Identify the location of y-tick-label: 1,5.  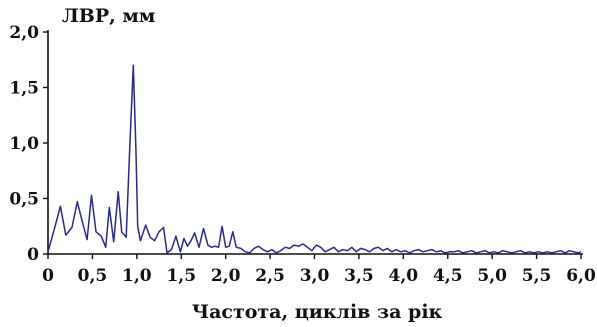
(24, 89).